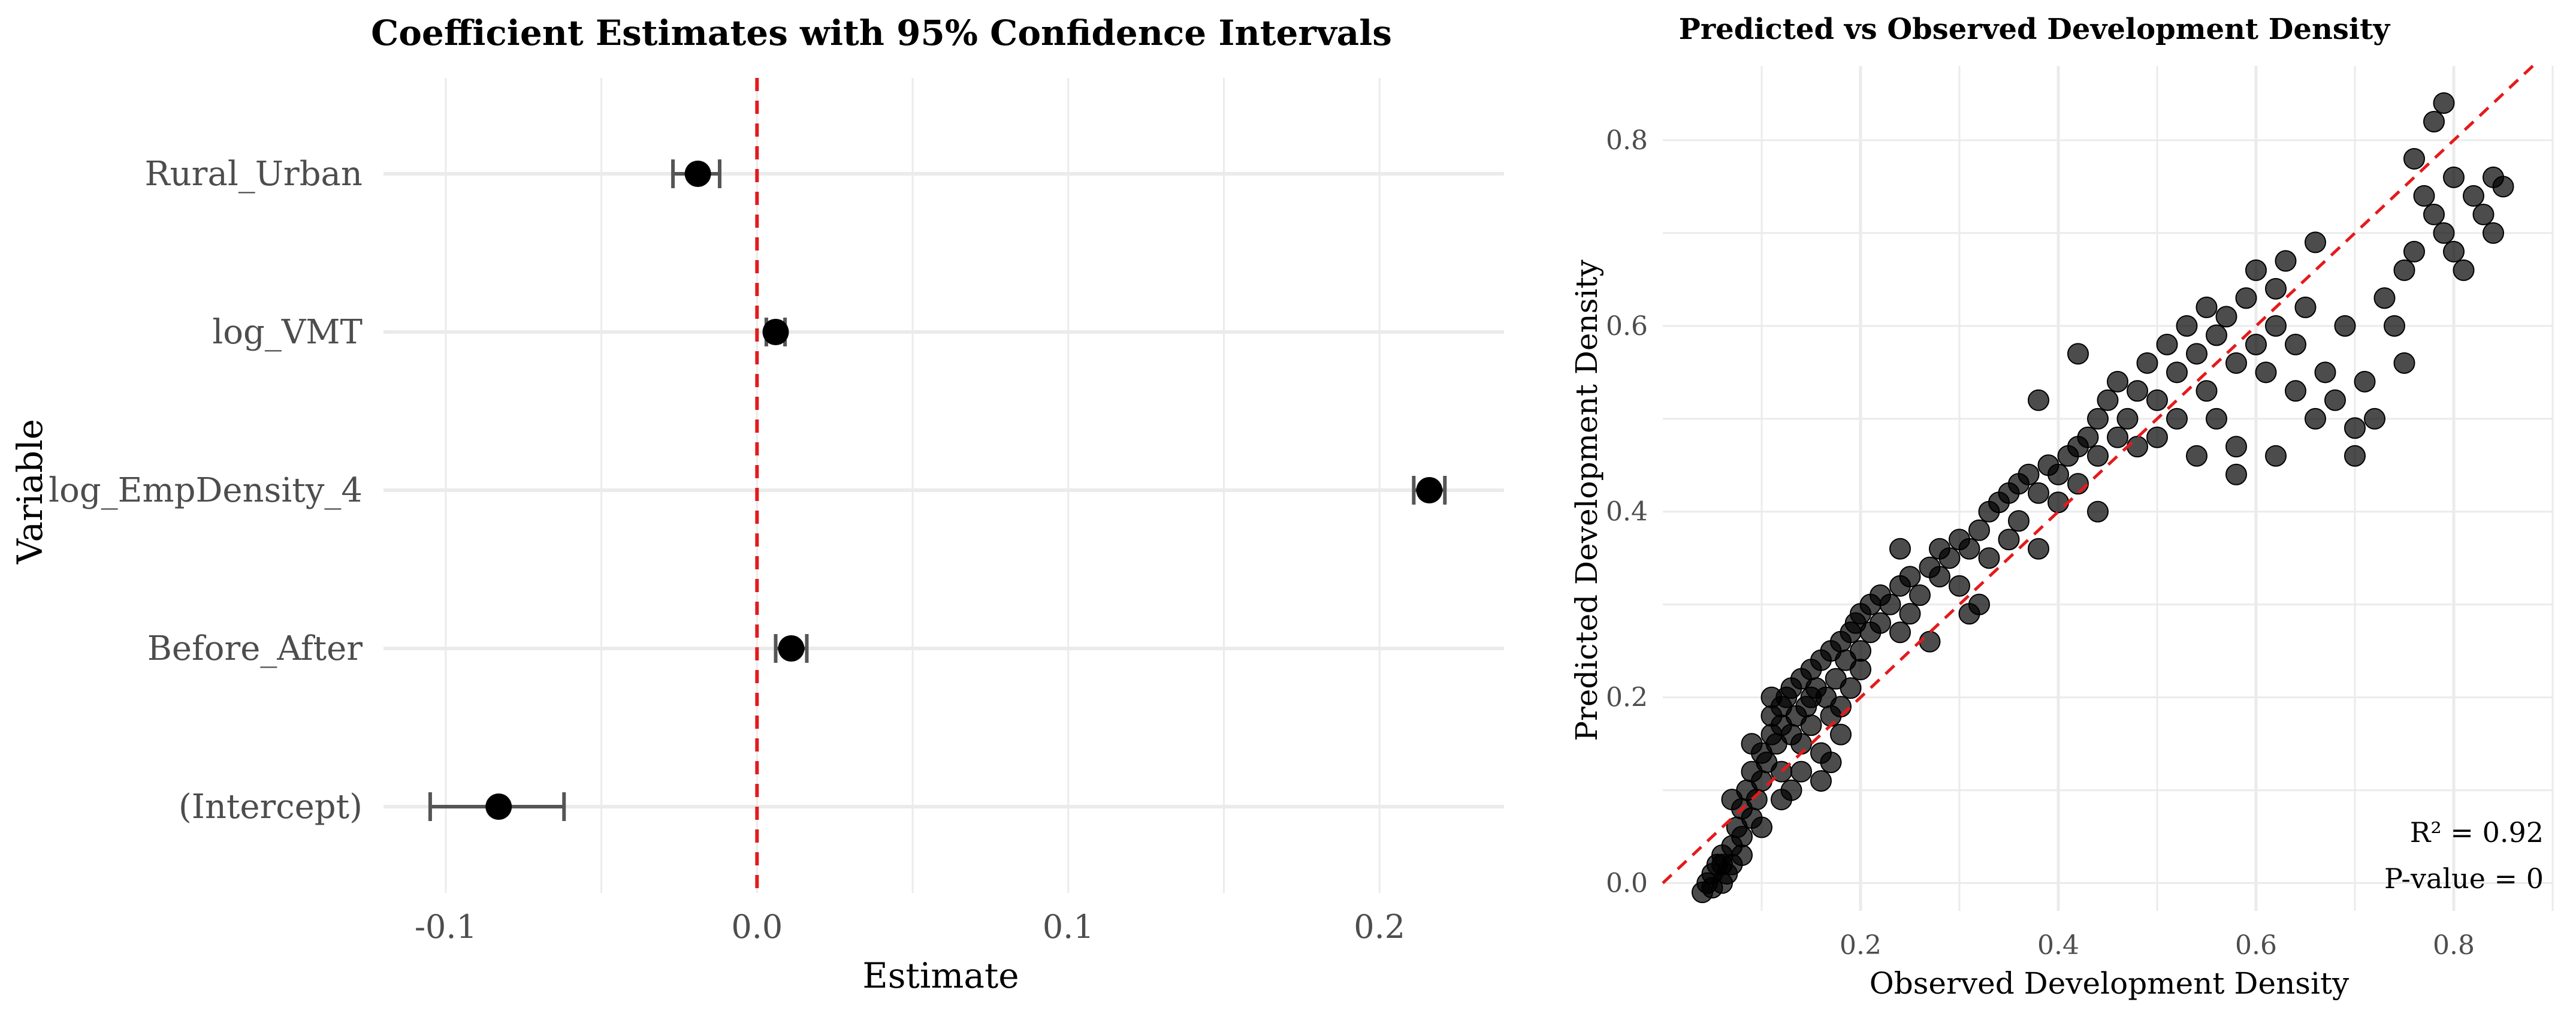 This screenshot has height=1020, width=2576. I want to click on scatter-y-tick-label: 0.0, so click(1627, 883).